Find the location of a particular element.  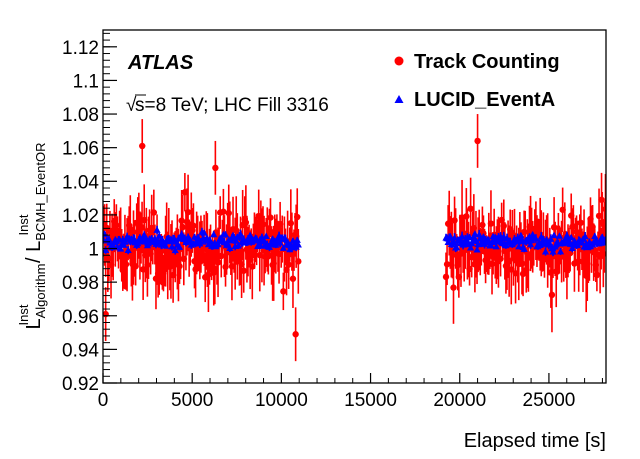

legend: Track Counting LUCID_EventA is located at coordinates (477, 81).